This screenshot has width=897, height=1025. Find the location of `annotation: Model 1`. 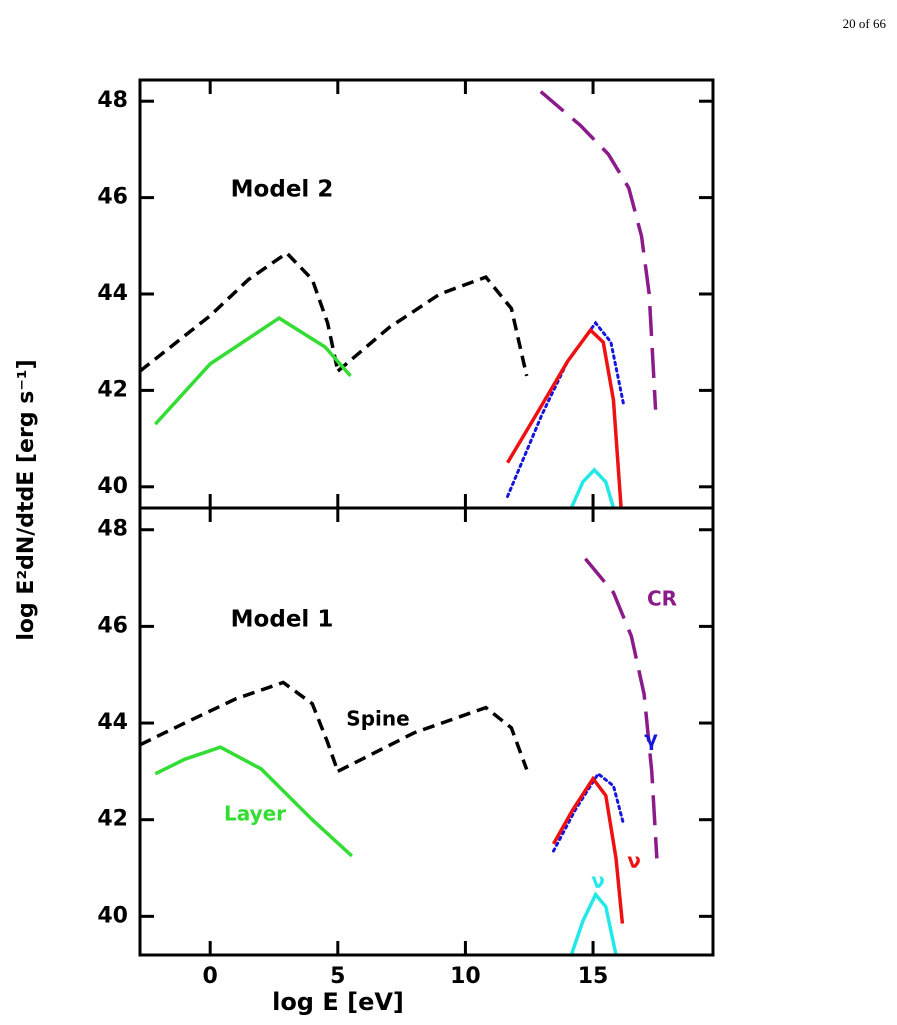

annotation: Model 1 is located at coordinates (282, 620).